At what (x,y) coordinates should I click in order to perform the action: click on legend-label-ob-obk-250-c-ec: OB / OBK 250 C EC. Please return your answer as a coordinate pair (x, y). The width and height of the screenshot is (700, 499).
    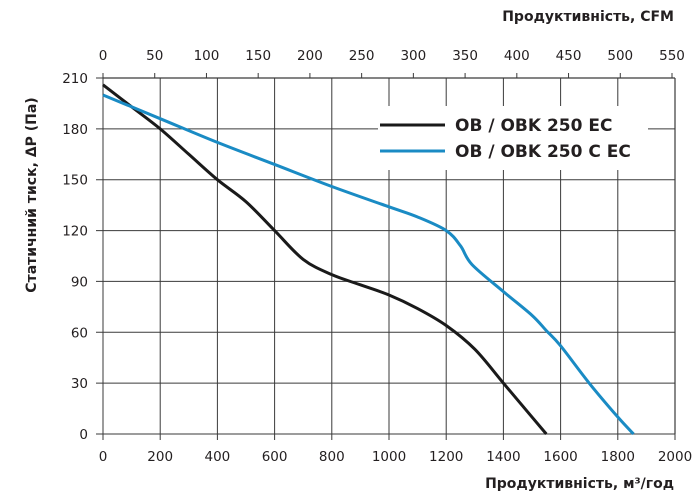
    Looking at the image, I should click on (543, 152).